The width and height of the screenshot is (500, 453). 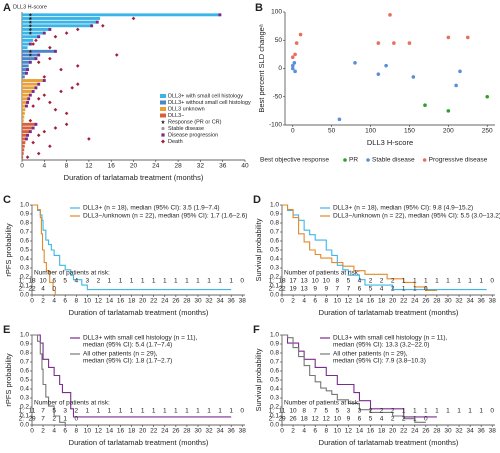 What do you see at coordinates (459, 301) in the screenshot?
I see `x-tick-label: 32` at bounding box center [459, 301].